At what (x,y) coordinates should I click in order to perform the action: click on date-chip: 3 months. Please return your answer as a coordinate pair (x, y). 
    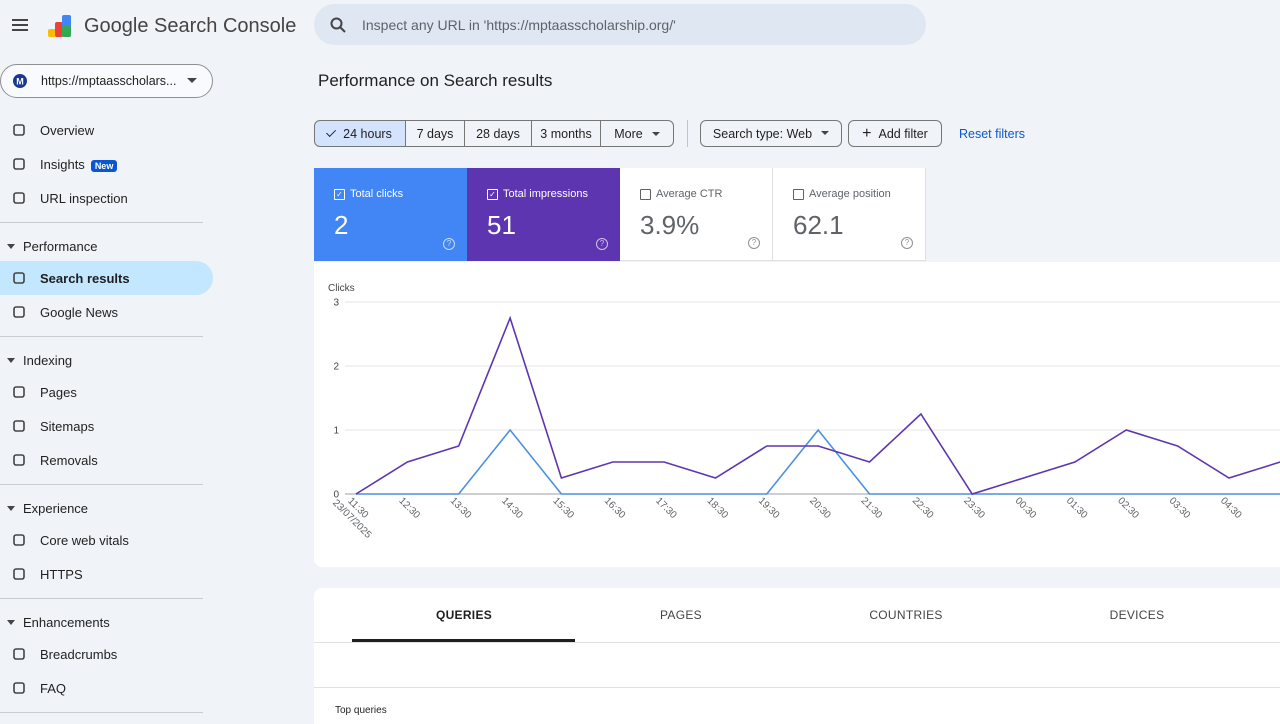
    Looking at the image, I should click on (566, 133).